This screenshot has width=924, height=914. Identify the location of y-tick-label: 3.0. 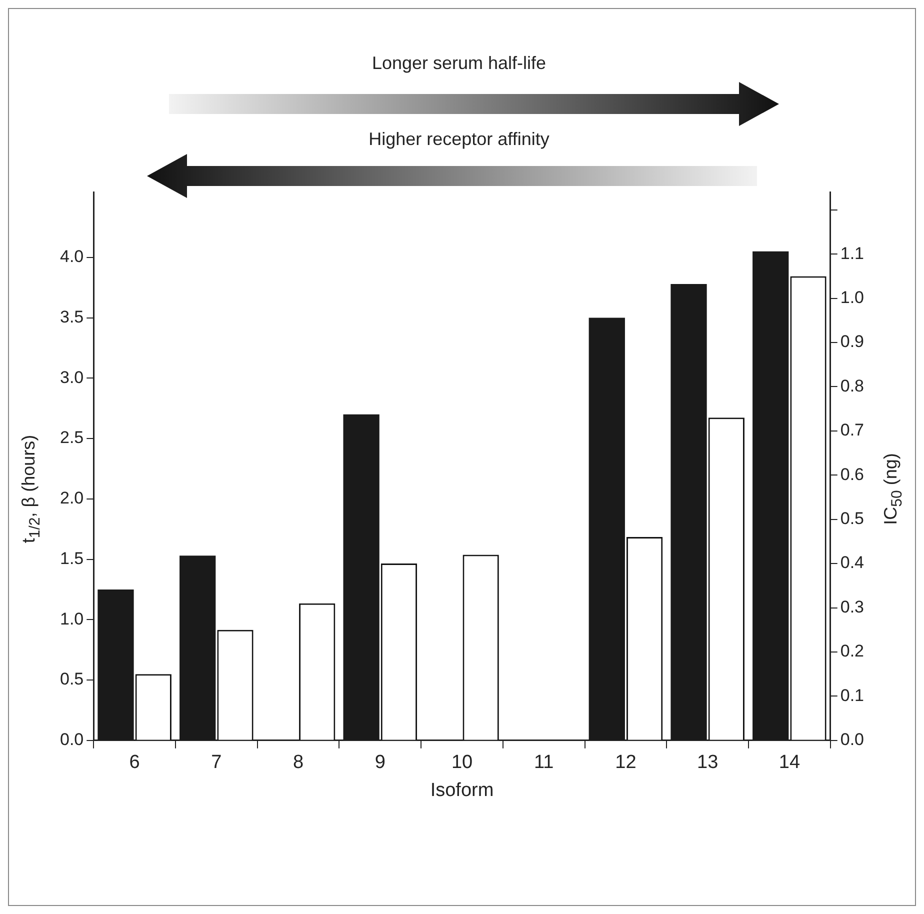
(72, 377).